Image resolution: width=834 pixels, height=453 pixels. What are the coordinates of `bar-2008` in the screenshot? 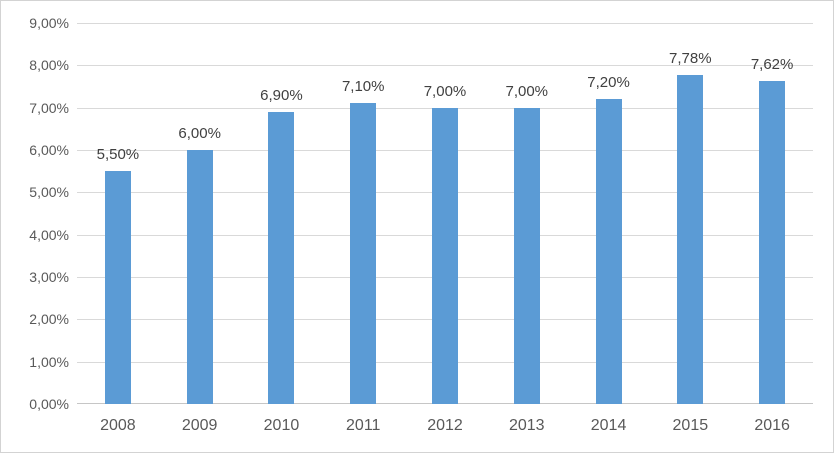 It's located at (117, 287).